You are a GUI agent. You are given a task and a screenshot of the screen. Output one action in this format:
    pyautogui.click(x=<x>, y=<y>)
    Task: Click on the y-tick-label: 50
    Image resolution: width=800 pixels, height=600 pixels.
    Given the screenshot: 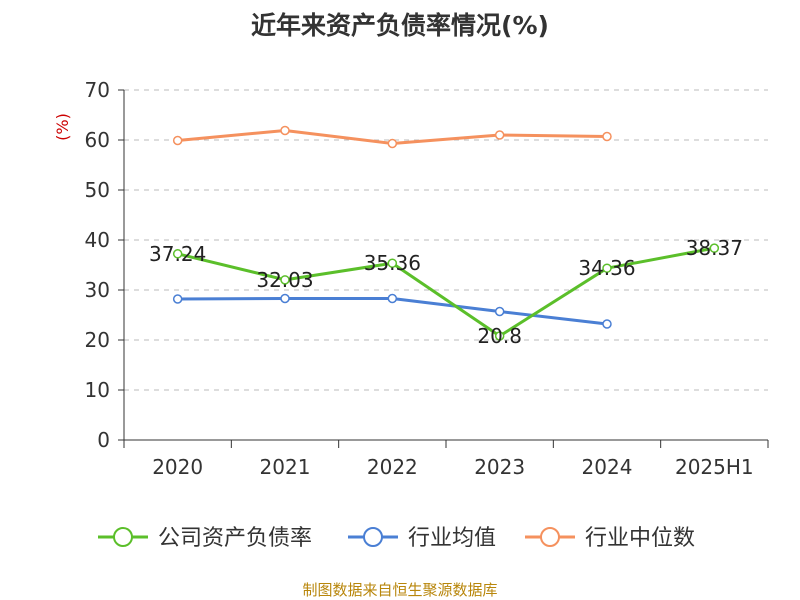 What is the action you would take?
    pyautogui.click(x=97, y=190)
    